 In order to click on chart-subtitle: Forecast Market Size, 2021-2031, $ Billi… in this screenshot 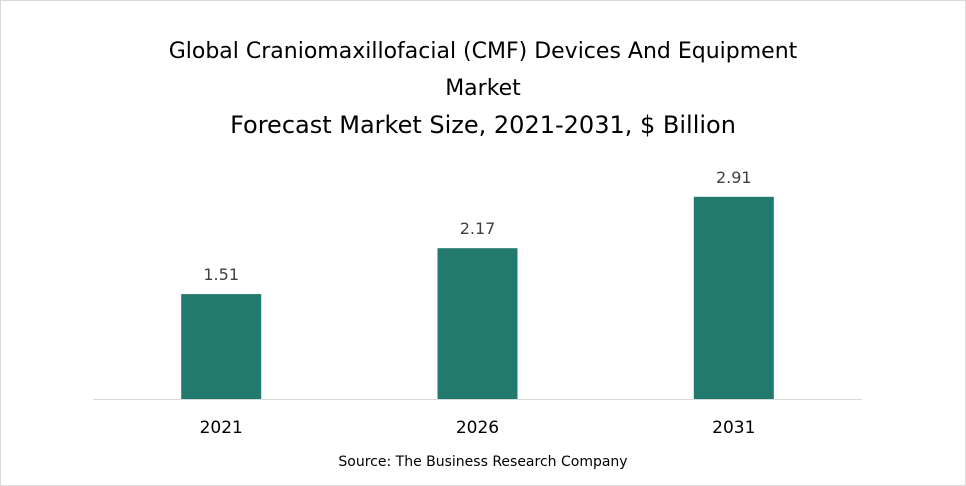, I will do `click(483, 125)`.